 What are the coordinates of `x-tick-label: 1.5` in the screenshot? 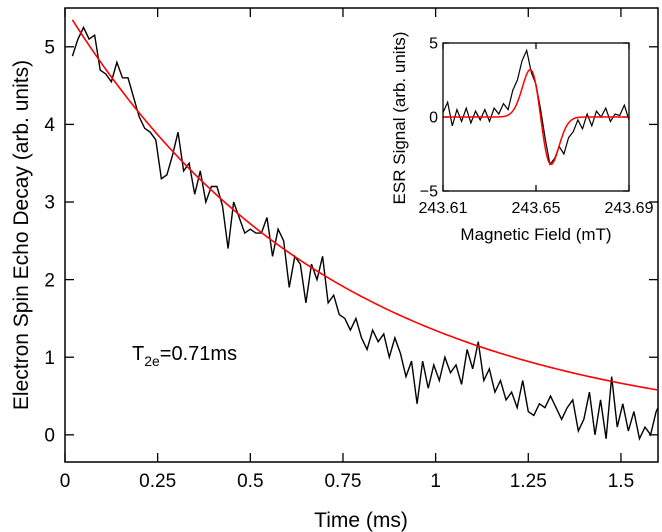 It's located at (621, 481).